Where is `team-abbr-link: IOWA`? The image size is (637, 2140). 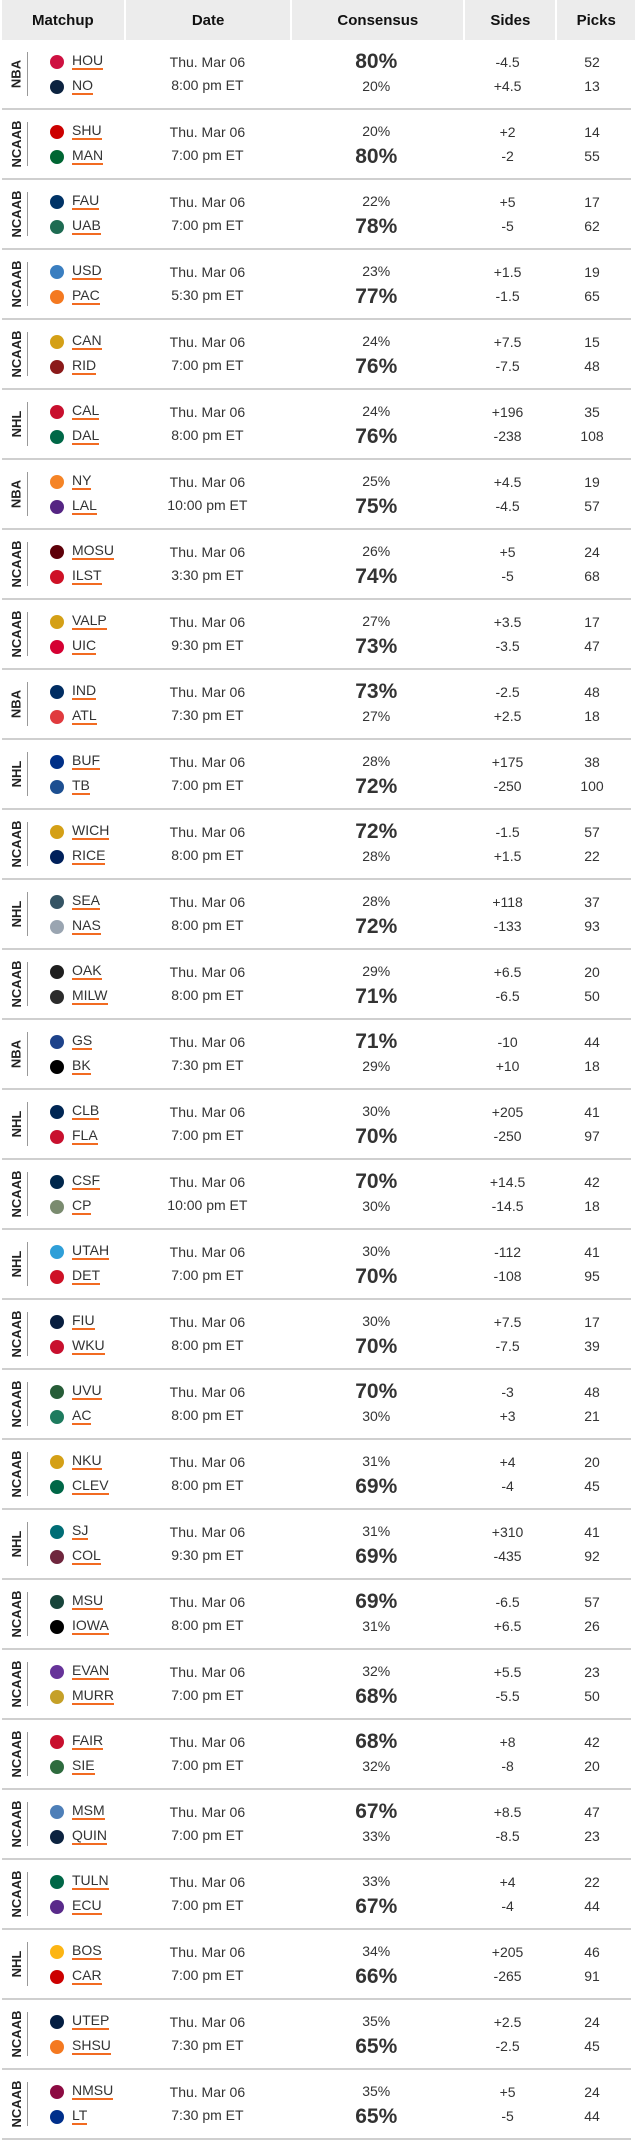
team-abbr-link: IOWA is located at coordinates (90, 1626).